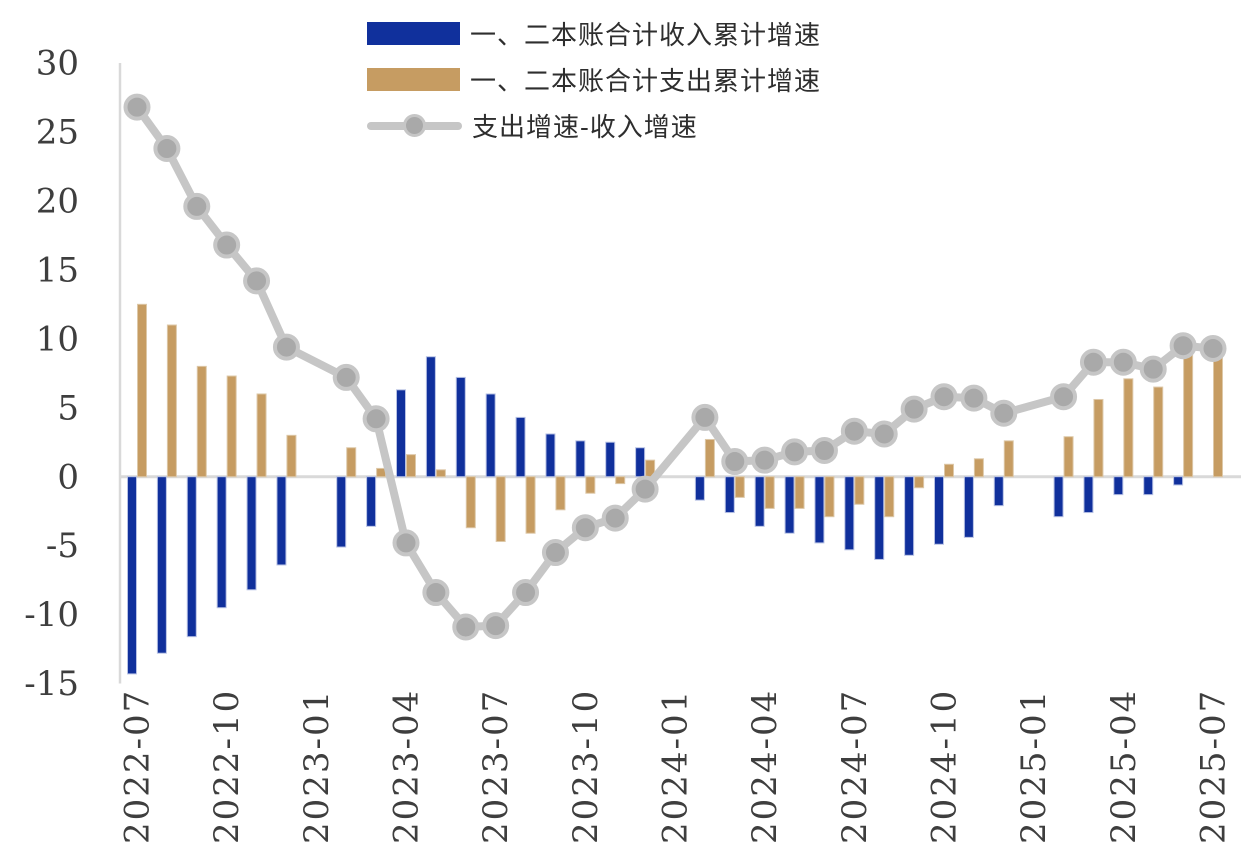  Describe the element at coordinates (51, 374) in the screenshot. I see `y-tick-labels: 30 25 20 15 10 5 0 -5 -10 -15` at that location.